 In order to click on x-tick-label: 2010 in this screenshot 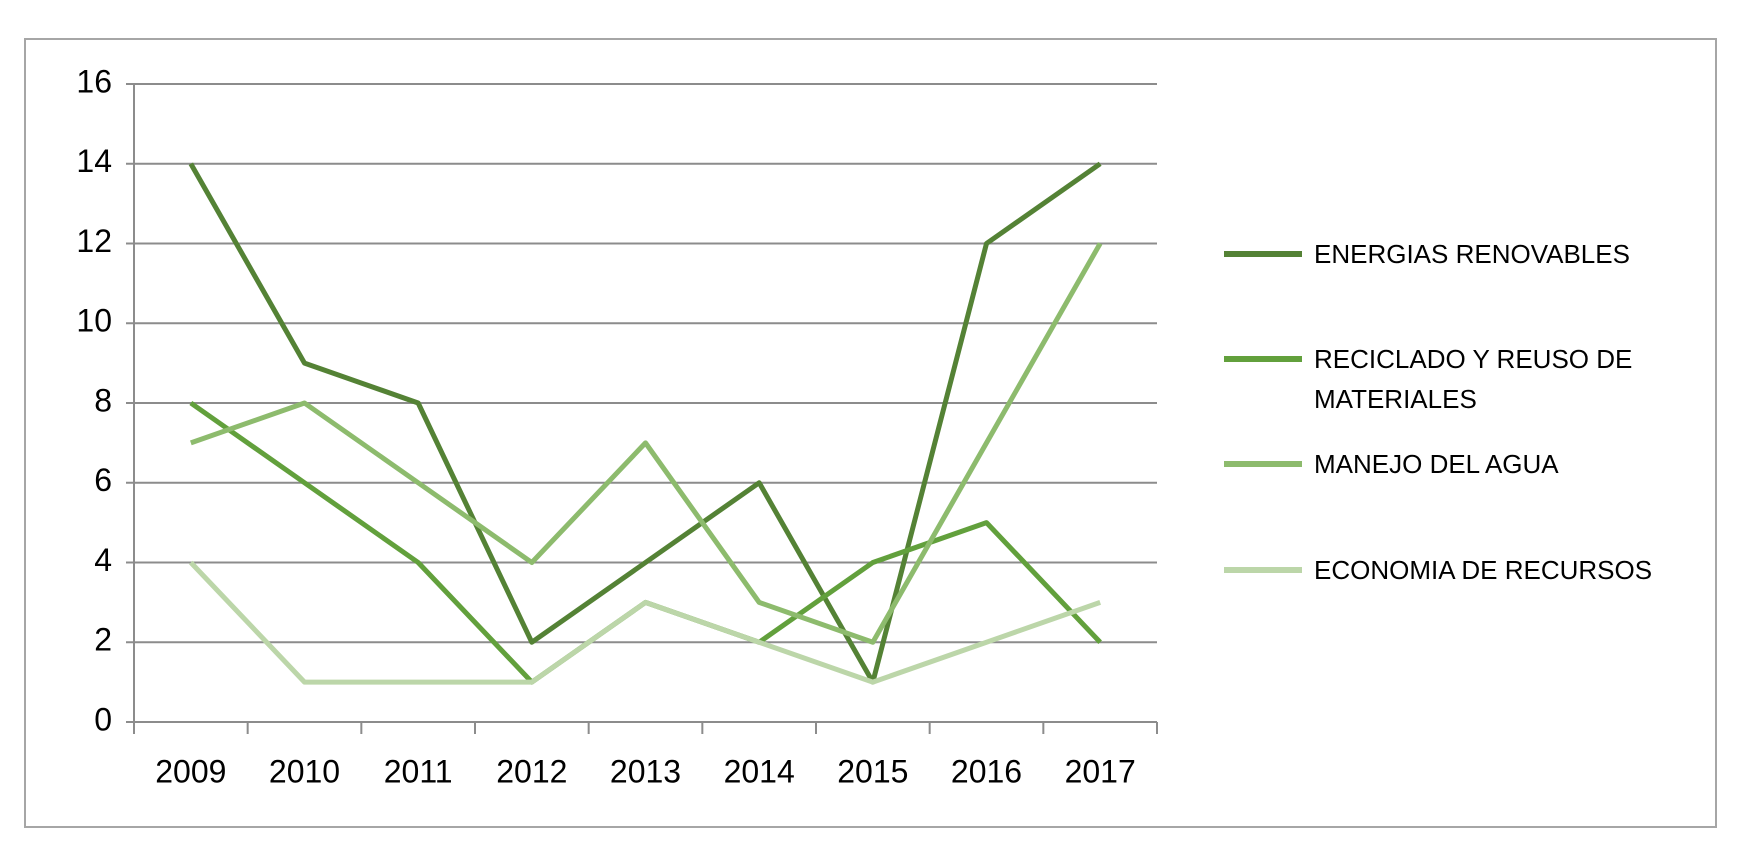, I will do `click(304, 771)`.